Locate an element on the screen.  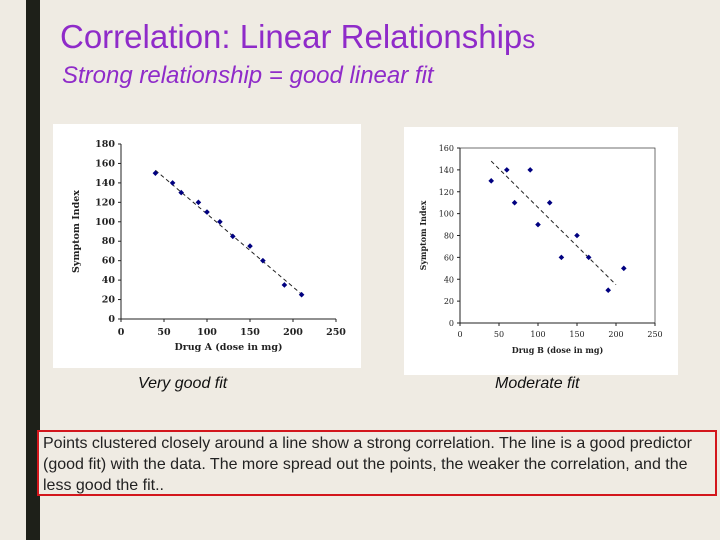
x-axis-title: Drug A (dose in mg) is located at coordinates (229, 347).